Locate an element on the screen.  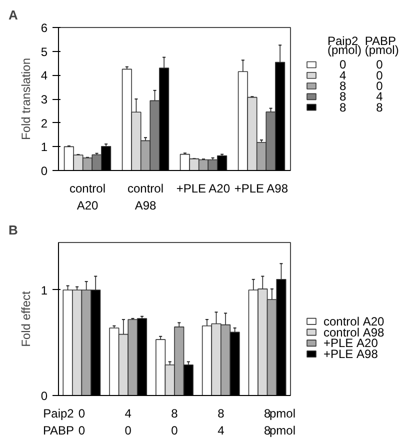
x-tick-label: control A20 is located at coordinates (87, 197).